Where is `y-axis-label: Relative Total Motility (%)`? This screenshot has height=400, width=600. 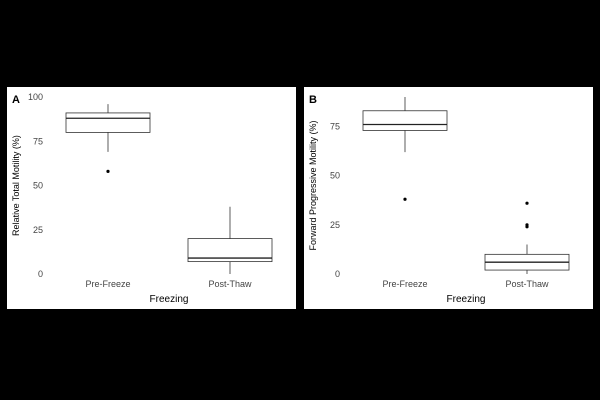 y-axis-label: Relative Total Motility (%) is located at coordinates (16, 185).